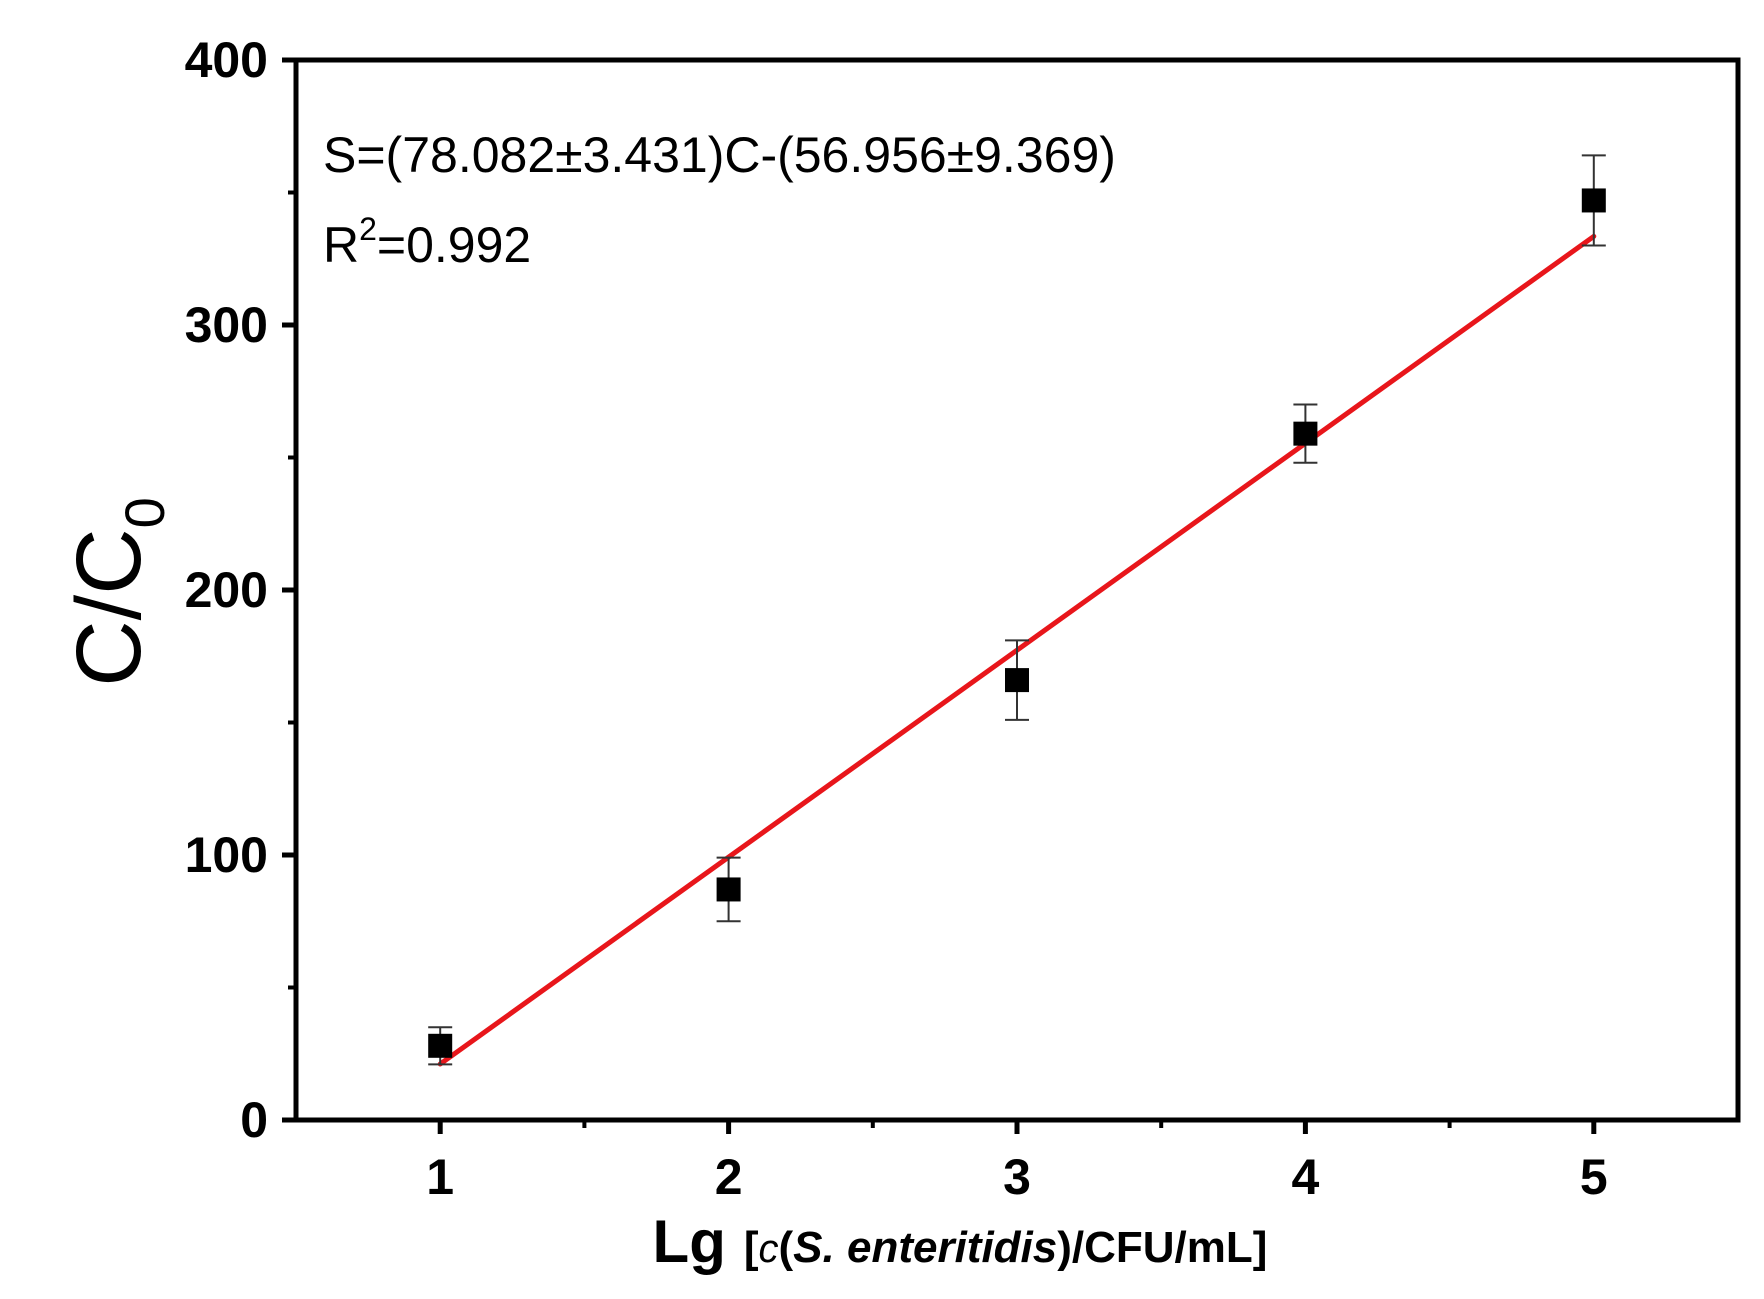 The image size is (1764, 1299). Describe the element at coordinates (1162, 1247) in the screenshot. I see `x-axis-label-unit: /CFU/mL` at that location.